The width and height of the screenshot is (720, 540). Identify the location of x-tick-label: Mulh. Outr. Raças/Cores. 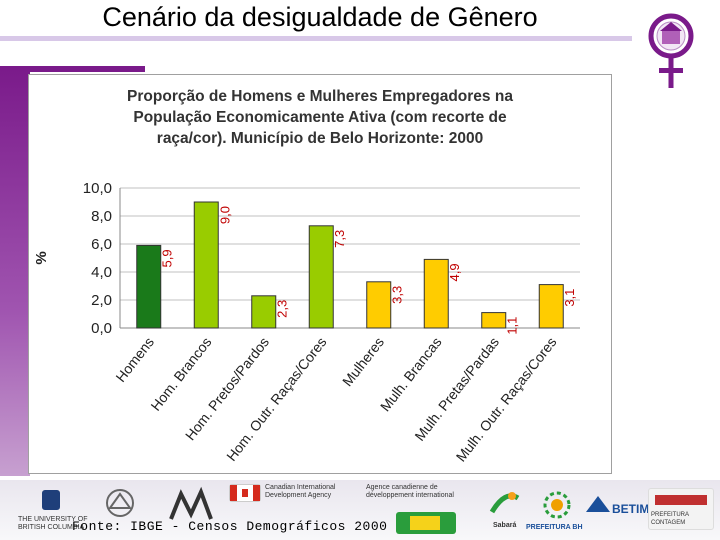
(506, 399).